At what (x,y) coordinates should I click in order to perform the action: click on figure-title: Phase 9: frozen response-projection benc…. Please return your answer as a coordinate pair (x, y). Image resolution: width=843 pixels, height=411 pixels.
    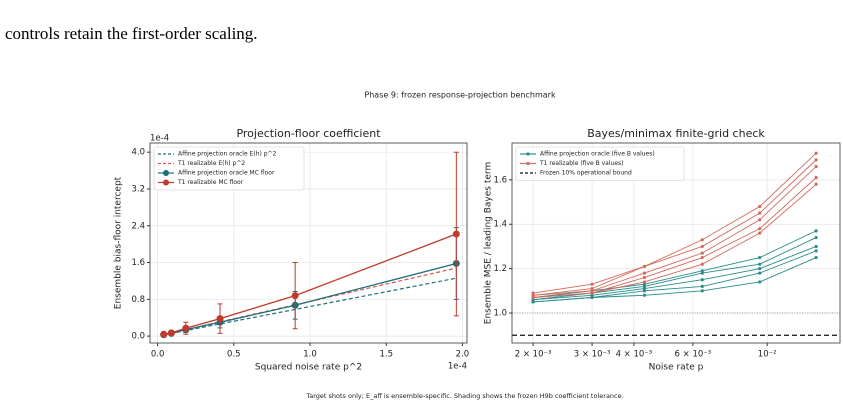
    Looking at the image, I should click on (460, 95).